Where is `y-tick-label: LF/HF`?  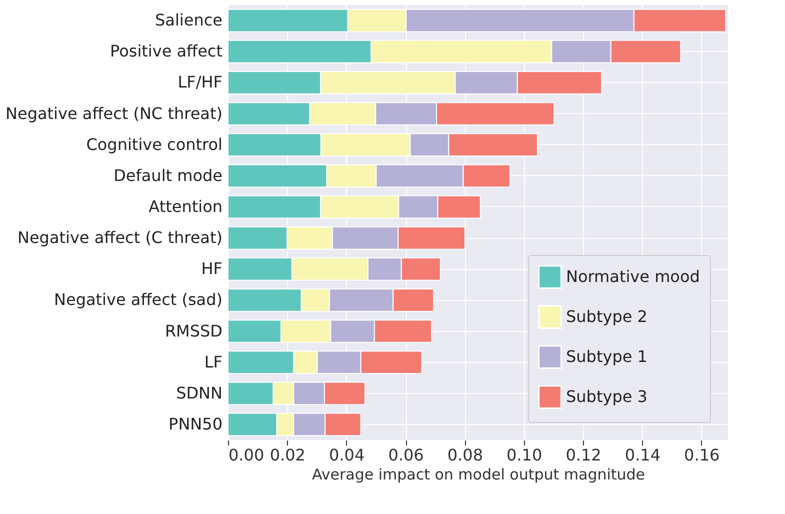 y-tick-label: LF/HF is located at coordinates (200, 82).